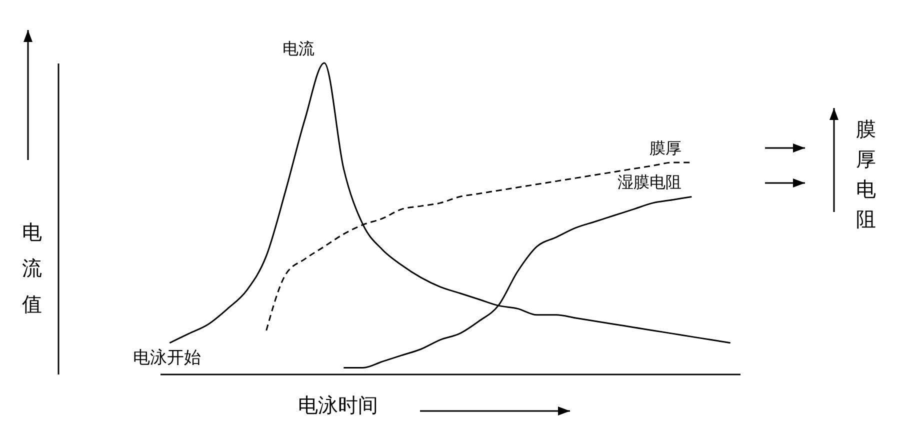 The height and width of the screenshot is (440, 898). Describe the element at coordinates (866, 174) in the screenshot. I see `text: 膜厚电阻` at that location.